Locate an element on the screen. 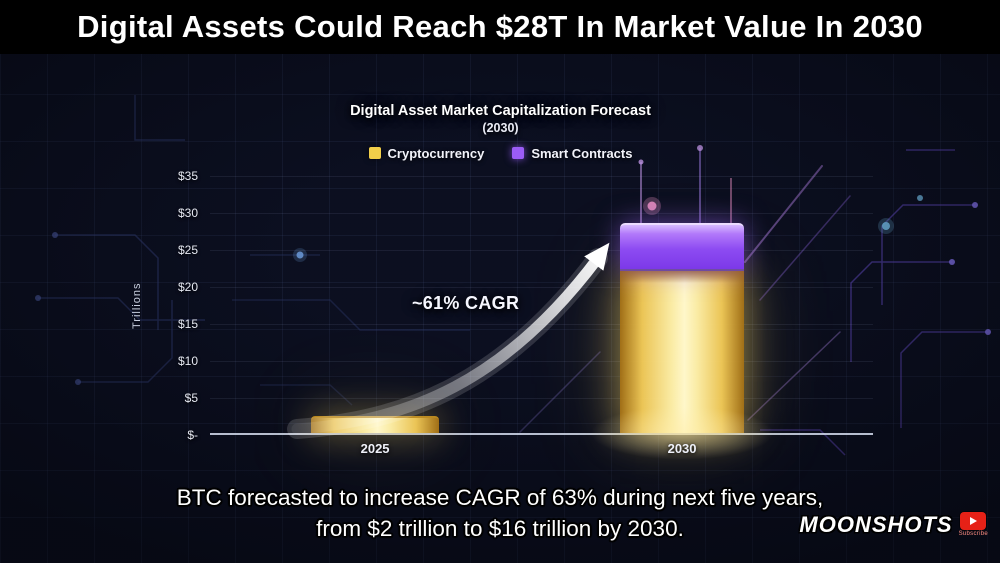 Image resolution: width=1000 pixels, height=563 pixels. chart-subtitle: (2030) is located at coordinates (500, 128).